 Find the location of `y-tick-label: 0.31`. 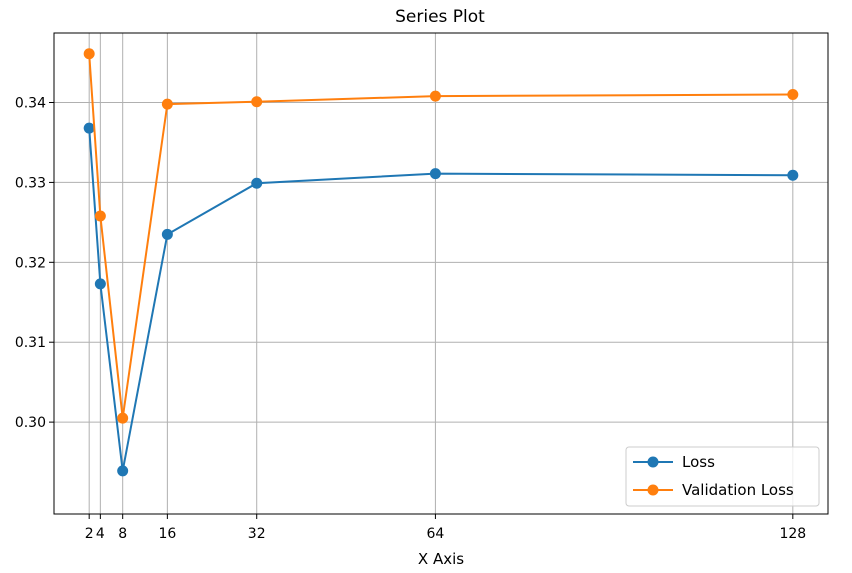

y-tick-label: 0.31 is located at coordinates (30, 343).